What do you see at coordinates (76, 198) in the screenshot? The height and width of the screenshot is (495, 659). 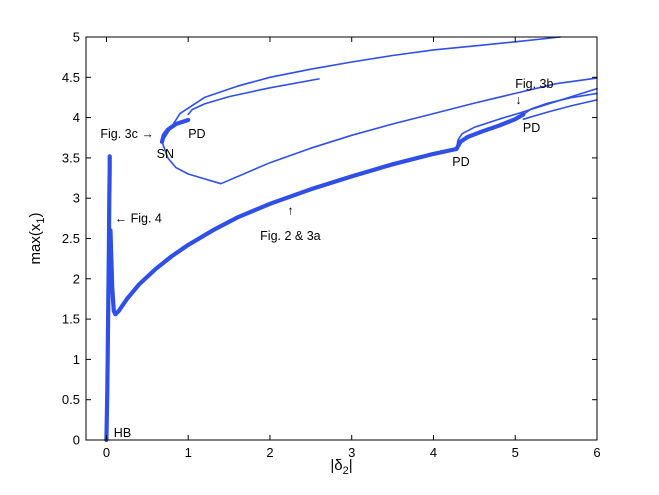 I see `y-tick-label: 3` at bounding box center [76, 198].